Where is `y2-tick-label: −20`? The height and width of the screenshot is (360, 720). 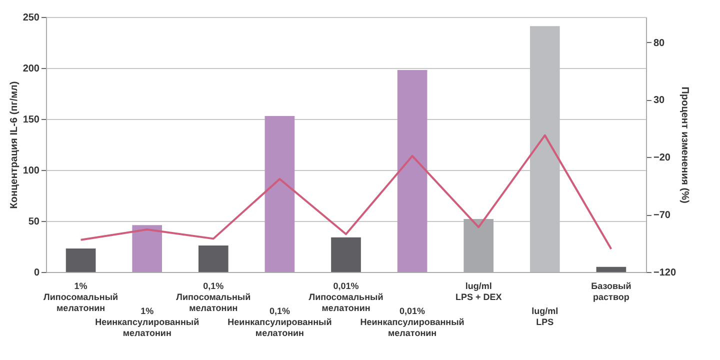
y2-tick-label: −20 is located at coordinates (662, 158).